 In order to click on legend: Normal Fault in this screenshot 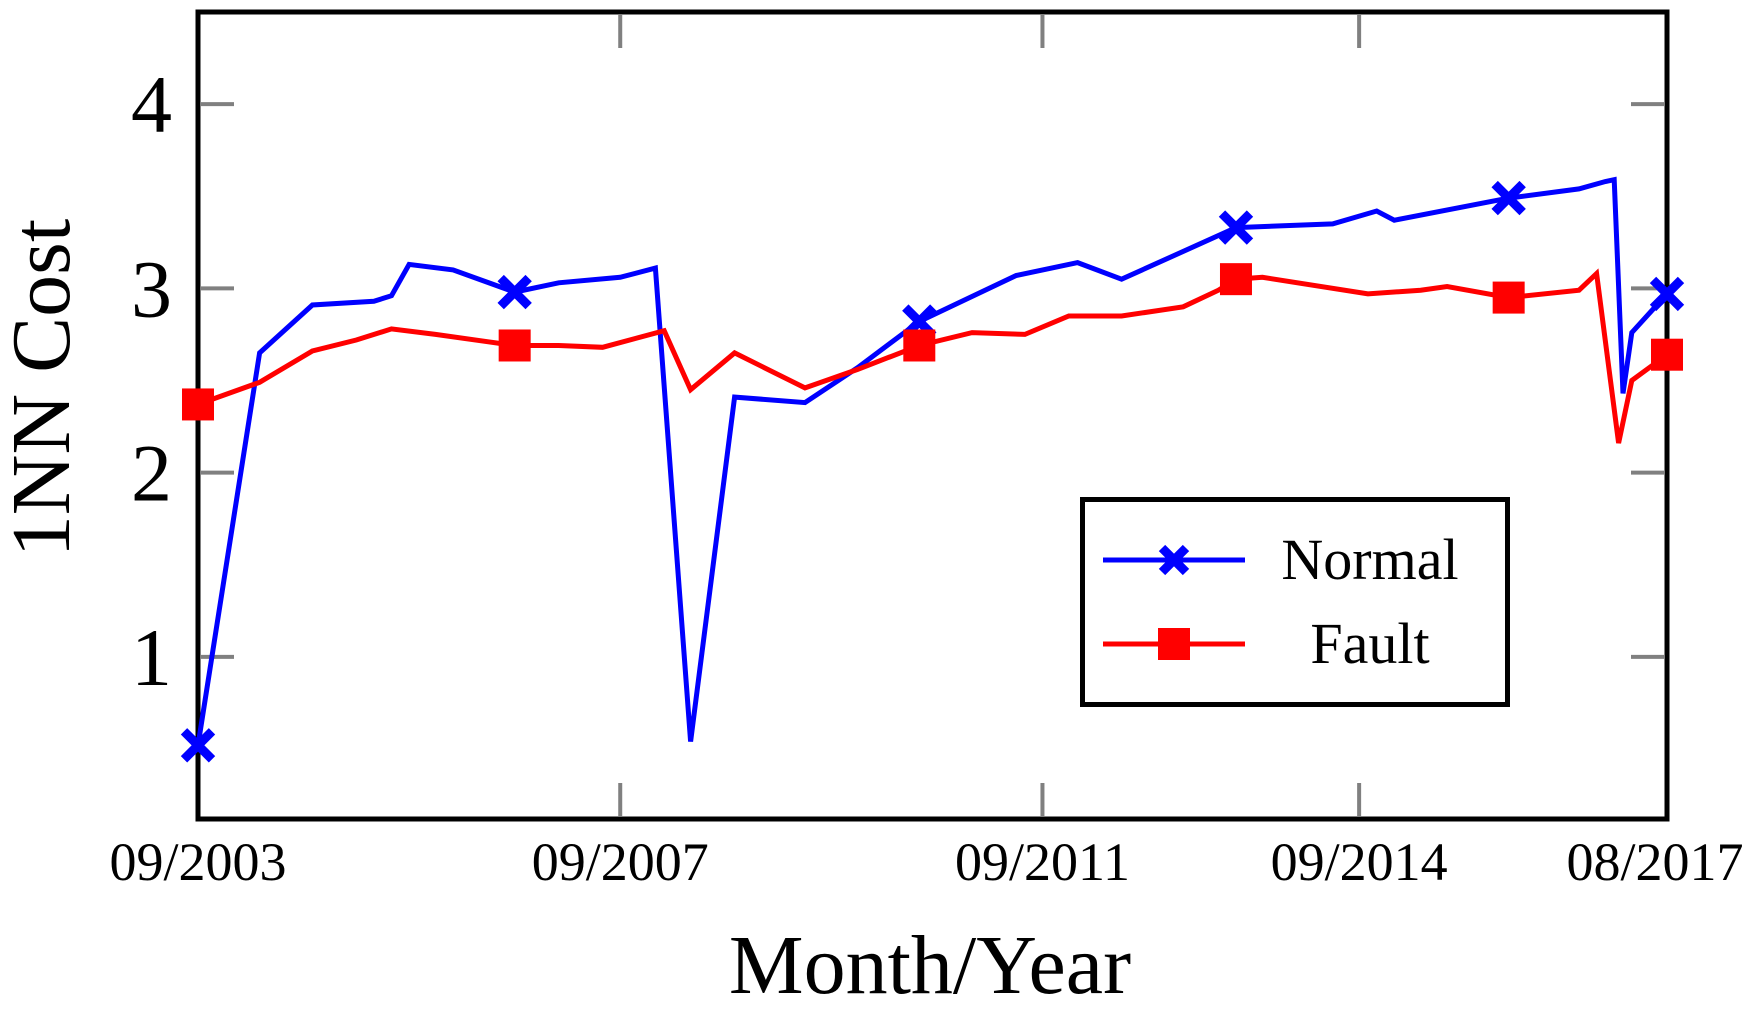, I will do `click(1295, 602)`.